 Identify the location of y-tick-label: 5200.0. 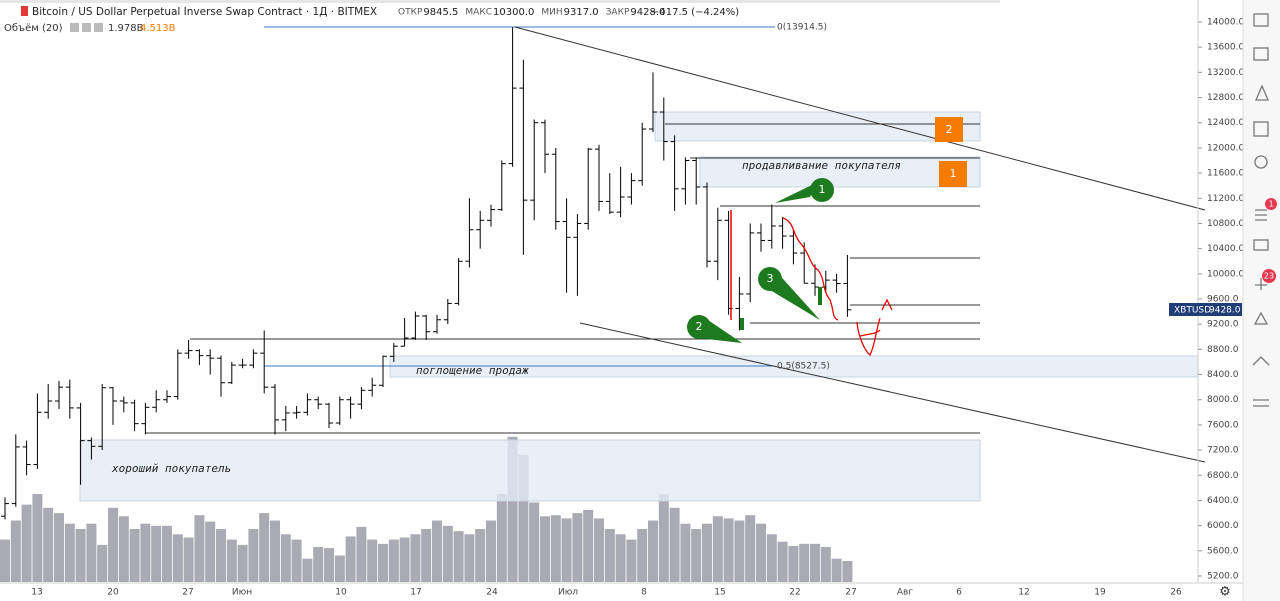
(1223, 577).